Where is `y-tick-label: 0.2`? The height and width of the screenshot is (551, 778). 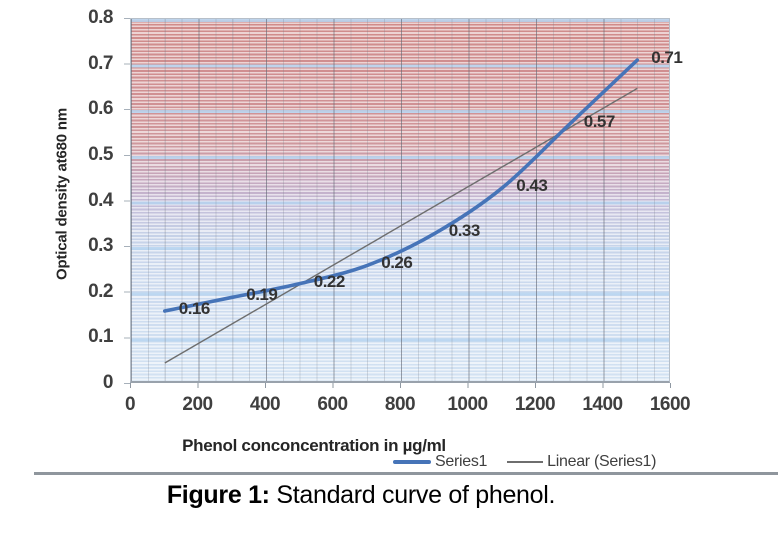 y-tick-label: 0.2 is located at coordinates (100, 291).